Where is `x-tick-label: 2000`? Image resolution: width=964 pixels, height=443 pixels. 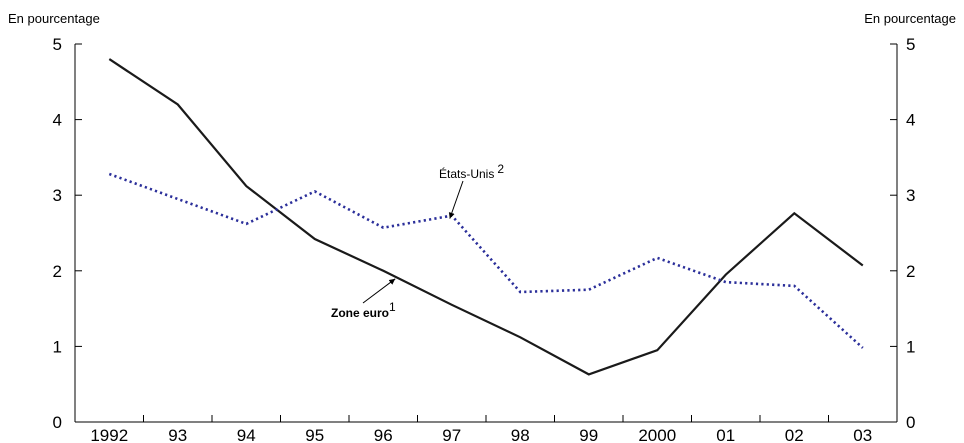 x-tick-label: 2000 is located at coordinates (657, 434).